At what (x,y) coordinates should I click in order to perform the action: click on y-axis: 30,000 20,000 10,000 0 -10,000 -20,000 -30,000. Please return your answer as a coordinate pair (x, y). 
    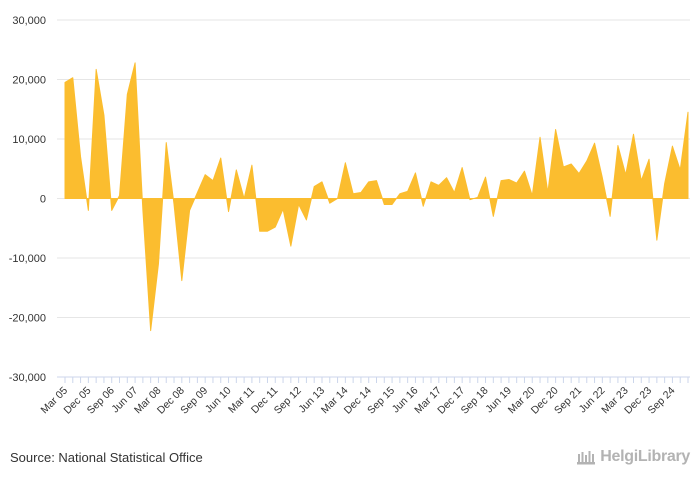
    Looking at the image, I should click on (27, 199).